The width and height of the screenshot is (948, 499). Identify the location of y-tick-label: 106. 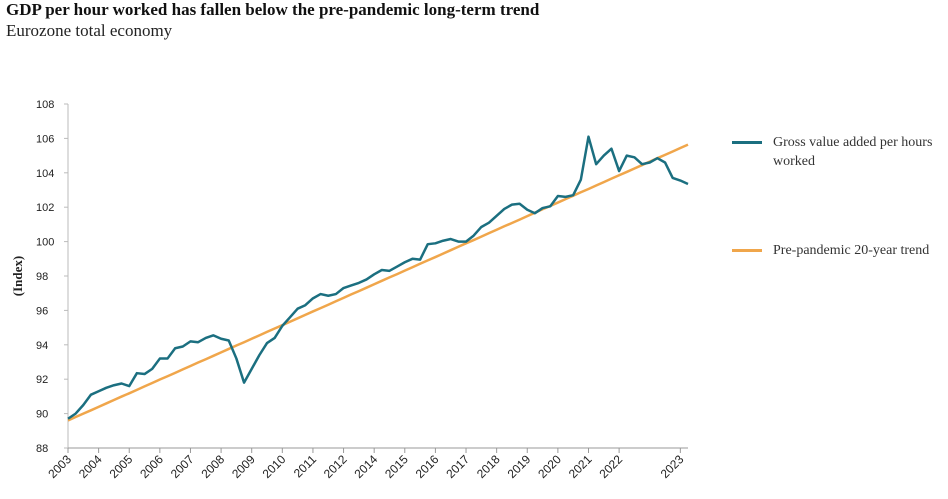
(45, 139).